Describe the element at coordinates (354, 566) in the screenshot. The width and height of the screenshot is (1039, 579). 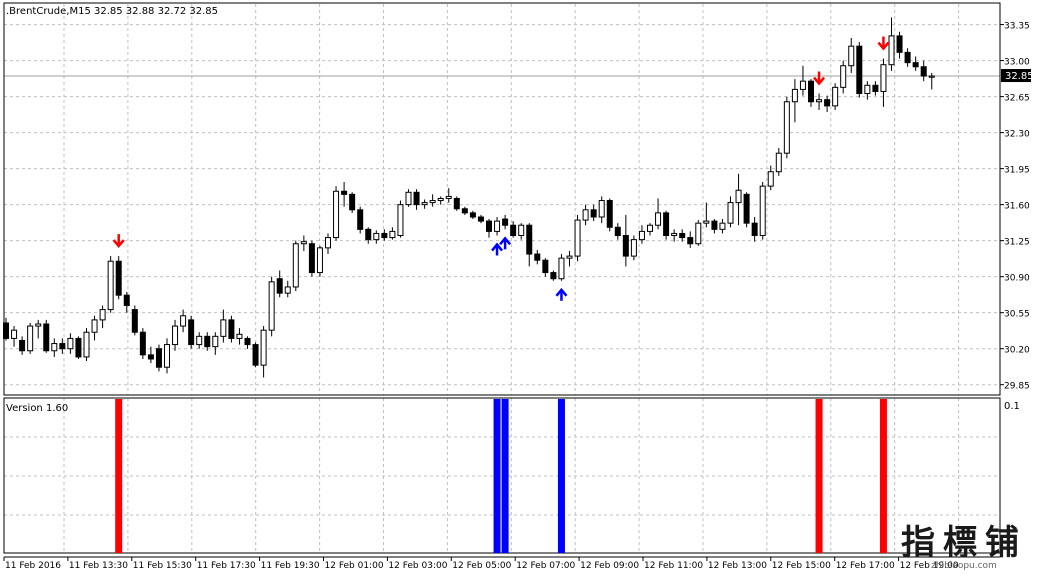
I see `time-tick-label: 12 Feb 01:00` at that location.